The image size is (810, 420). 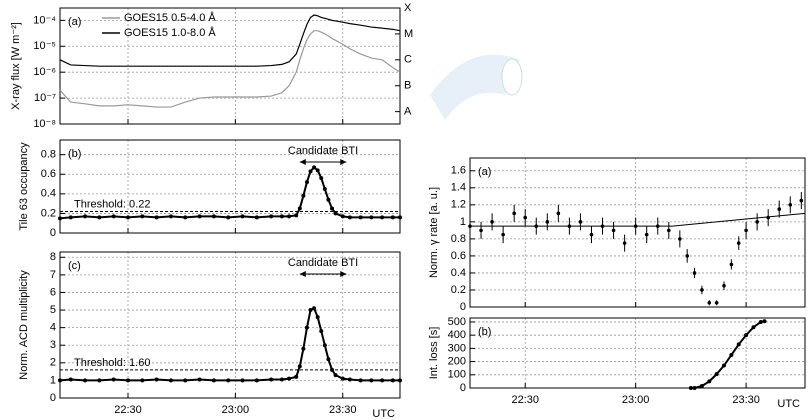 What do you see at coordinates (457, 361) in the screenshot?
I see `y-tick-label: 200` at bounding box center [457, 361].